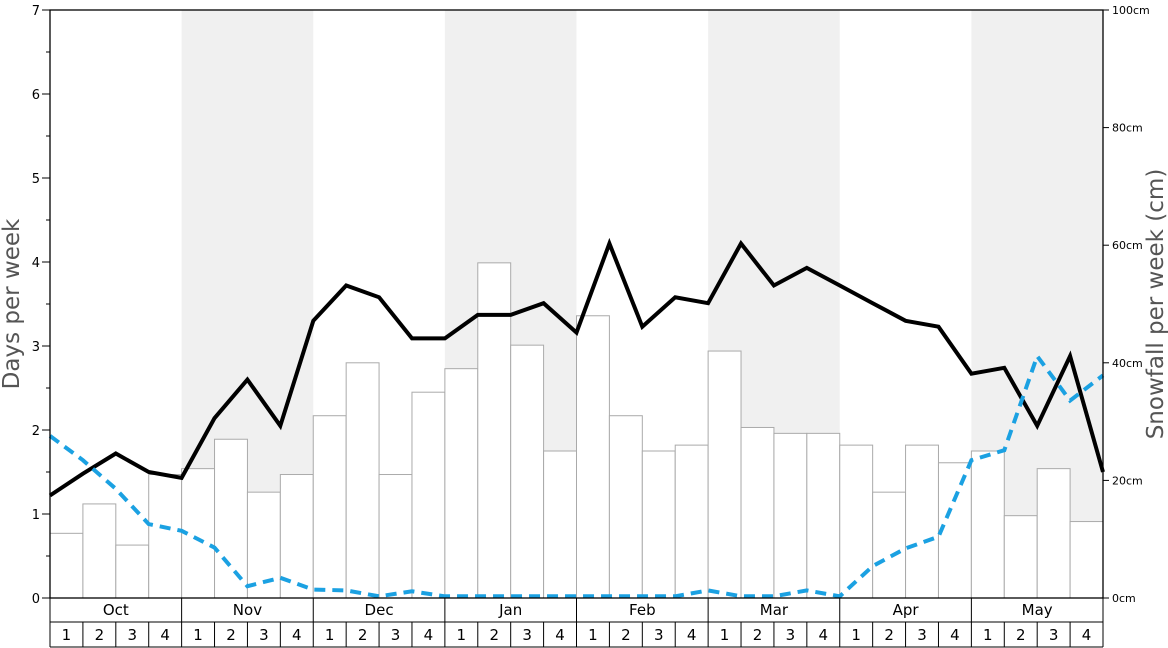 This screenshot has width=1168, height=648. I want to click on month-label: Nov, so click(247, 610).